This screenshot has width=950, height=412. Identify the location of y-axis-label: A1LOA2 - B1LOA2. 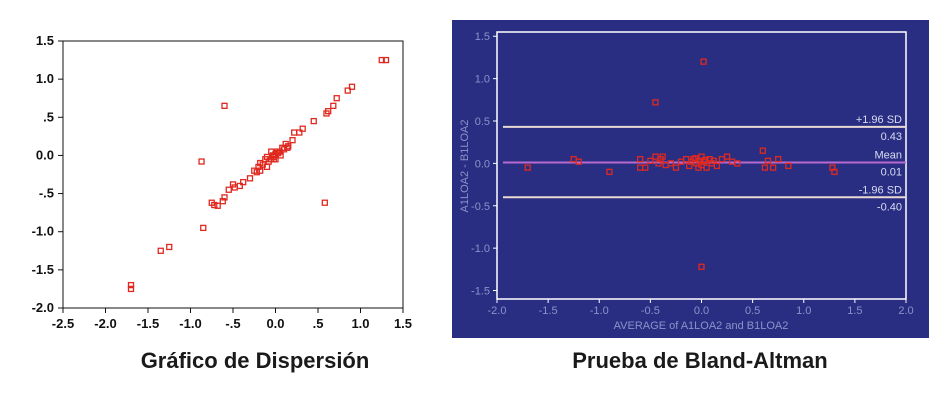
(465, 166).